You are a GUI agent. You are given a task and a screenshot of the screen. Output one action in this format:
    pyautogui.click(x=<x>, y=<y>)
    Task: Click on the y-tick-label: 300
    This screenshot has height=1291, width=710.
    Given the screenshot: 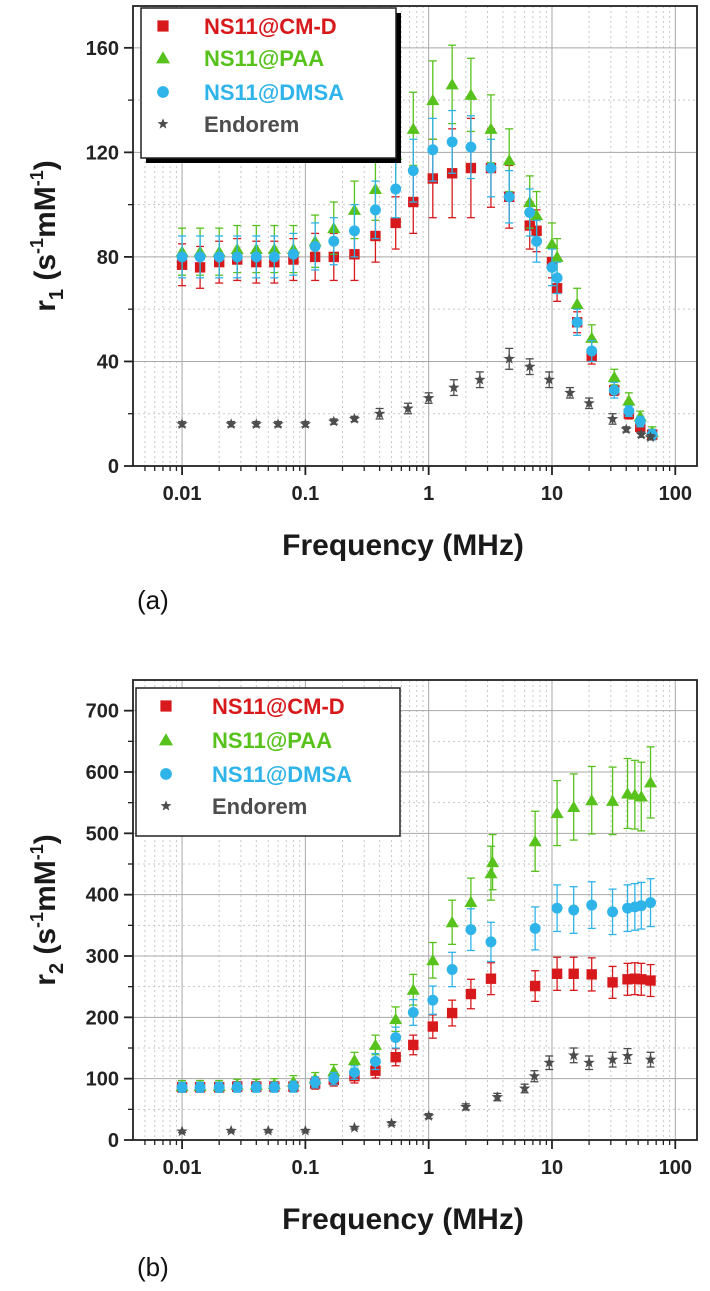 What is the action you would take?
    pyautogui.click(x=102, y=957)
    